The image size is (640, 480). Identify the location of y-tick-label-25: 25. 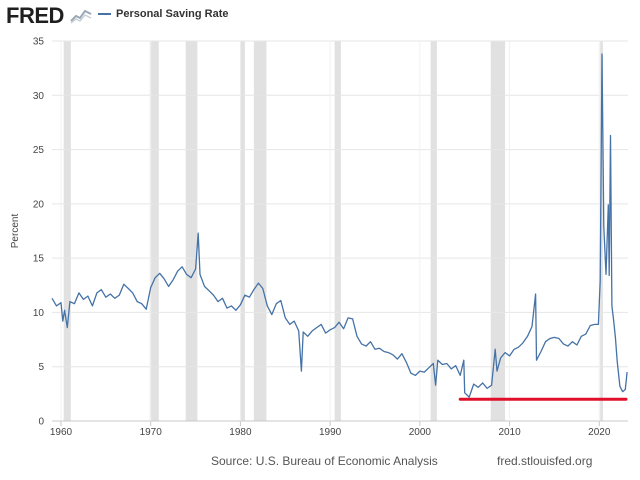
(39, 150).